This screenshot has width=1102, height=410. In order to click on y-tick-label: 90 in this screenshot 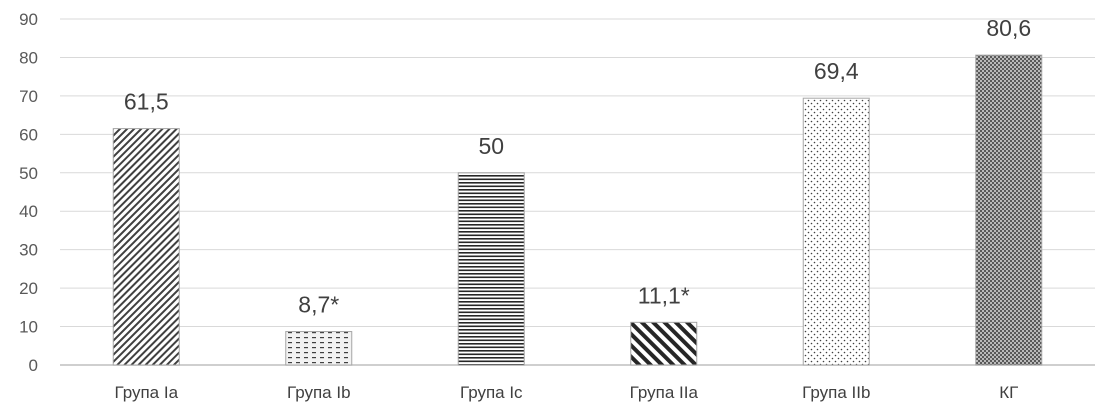, I will do `click(28, 19)`.